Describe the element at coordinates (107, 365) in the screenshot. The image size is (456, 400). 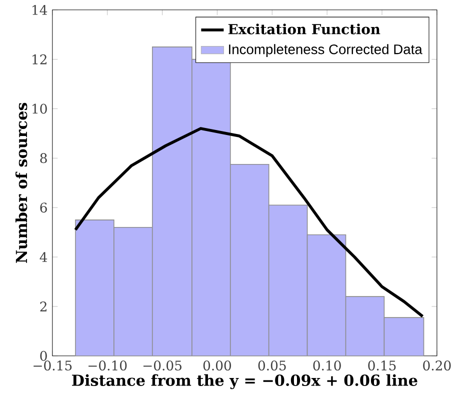
I see `x-tick-label: −0.10` at that location.